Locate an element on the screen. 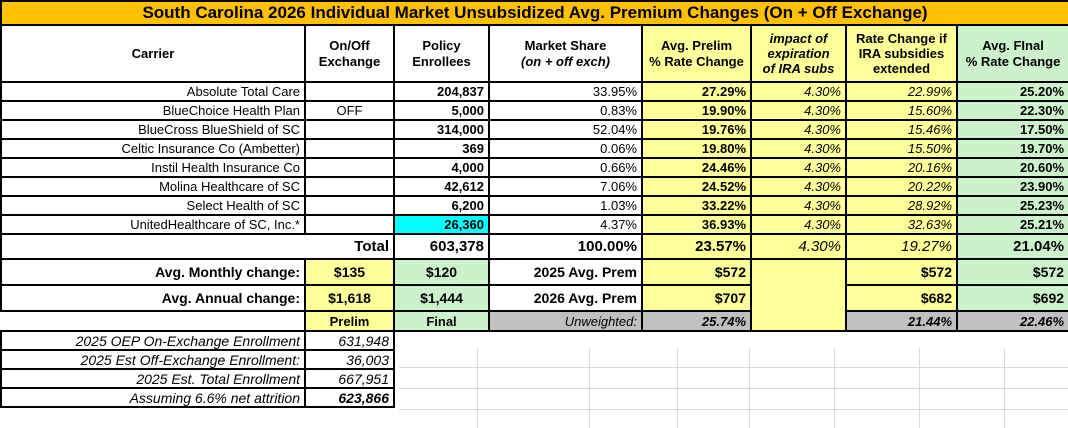 This screenshot has width=1068, height=428. cell-carrier-name: UnitedHealthcare of SC, Inc.* is located at coordinates (153, 224).